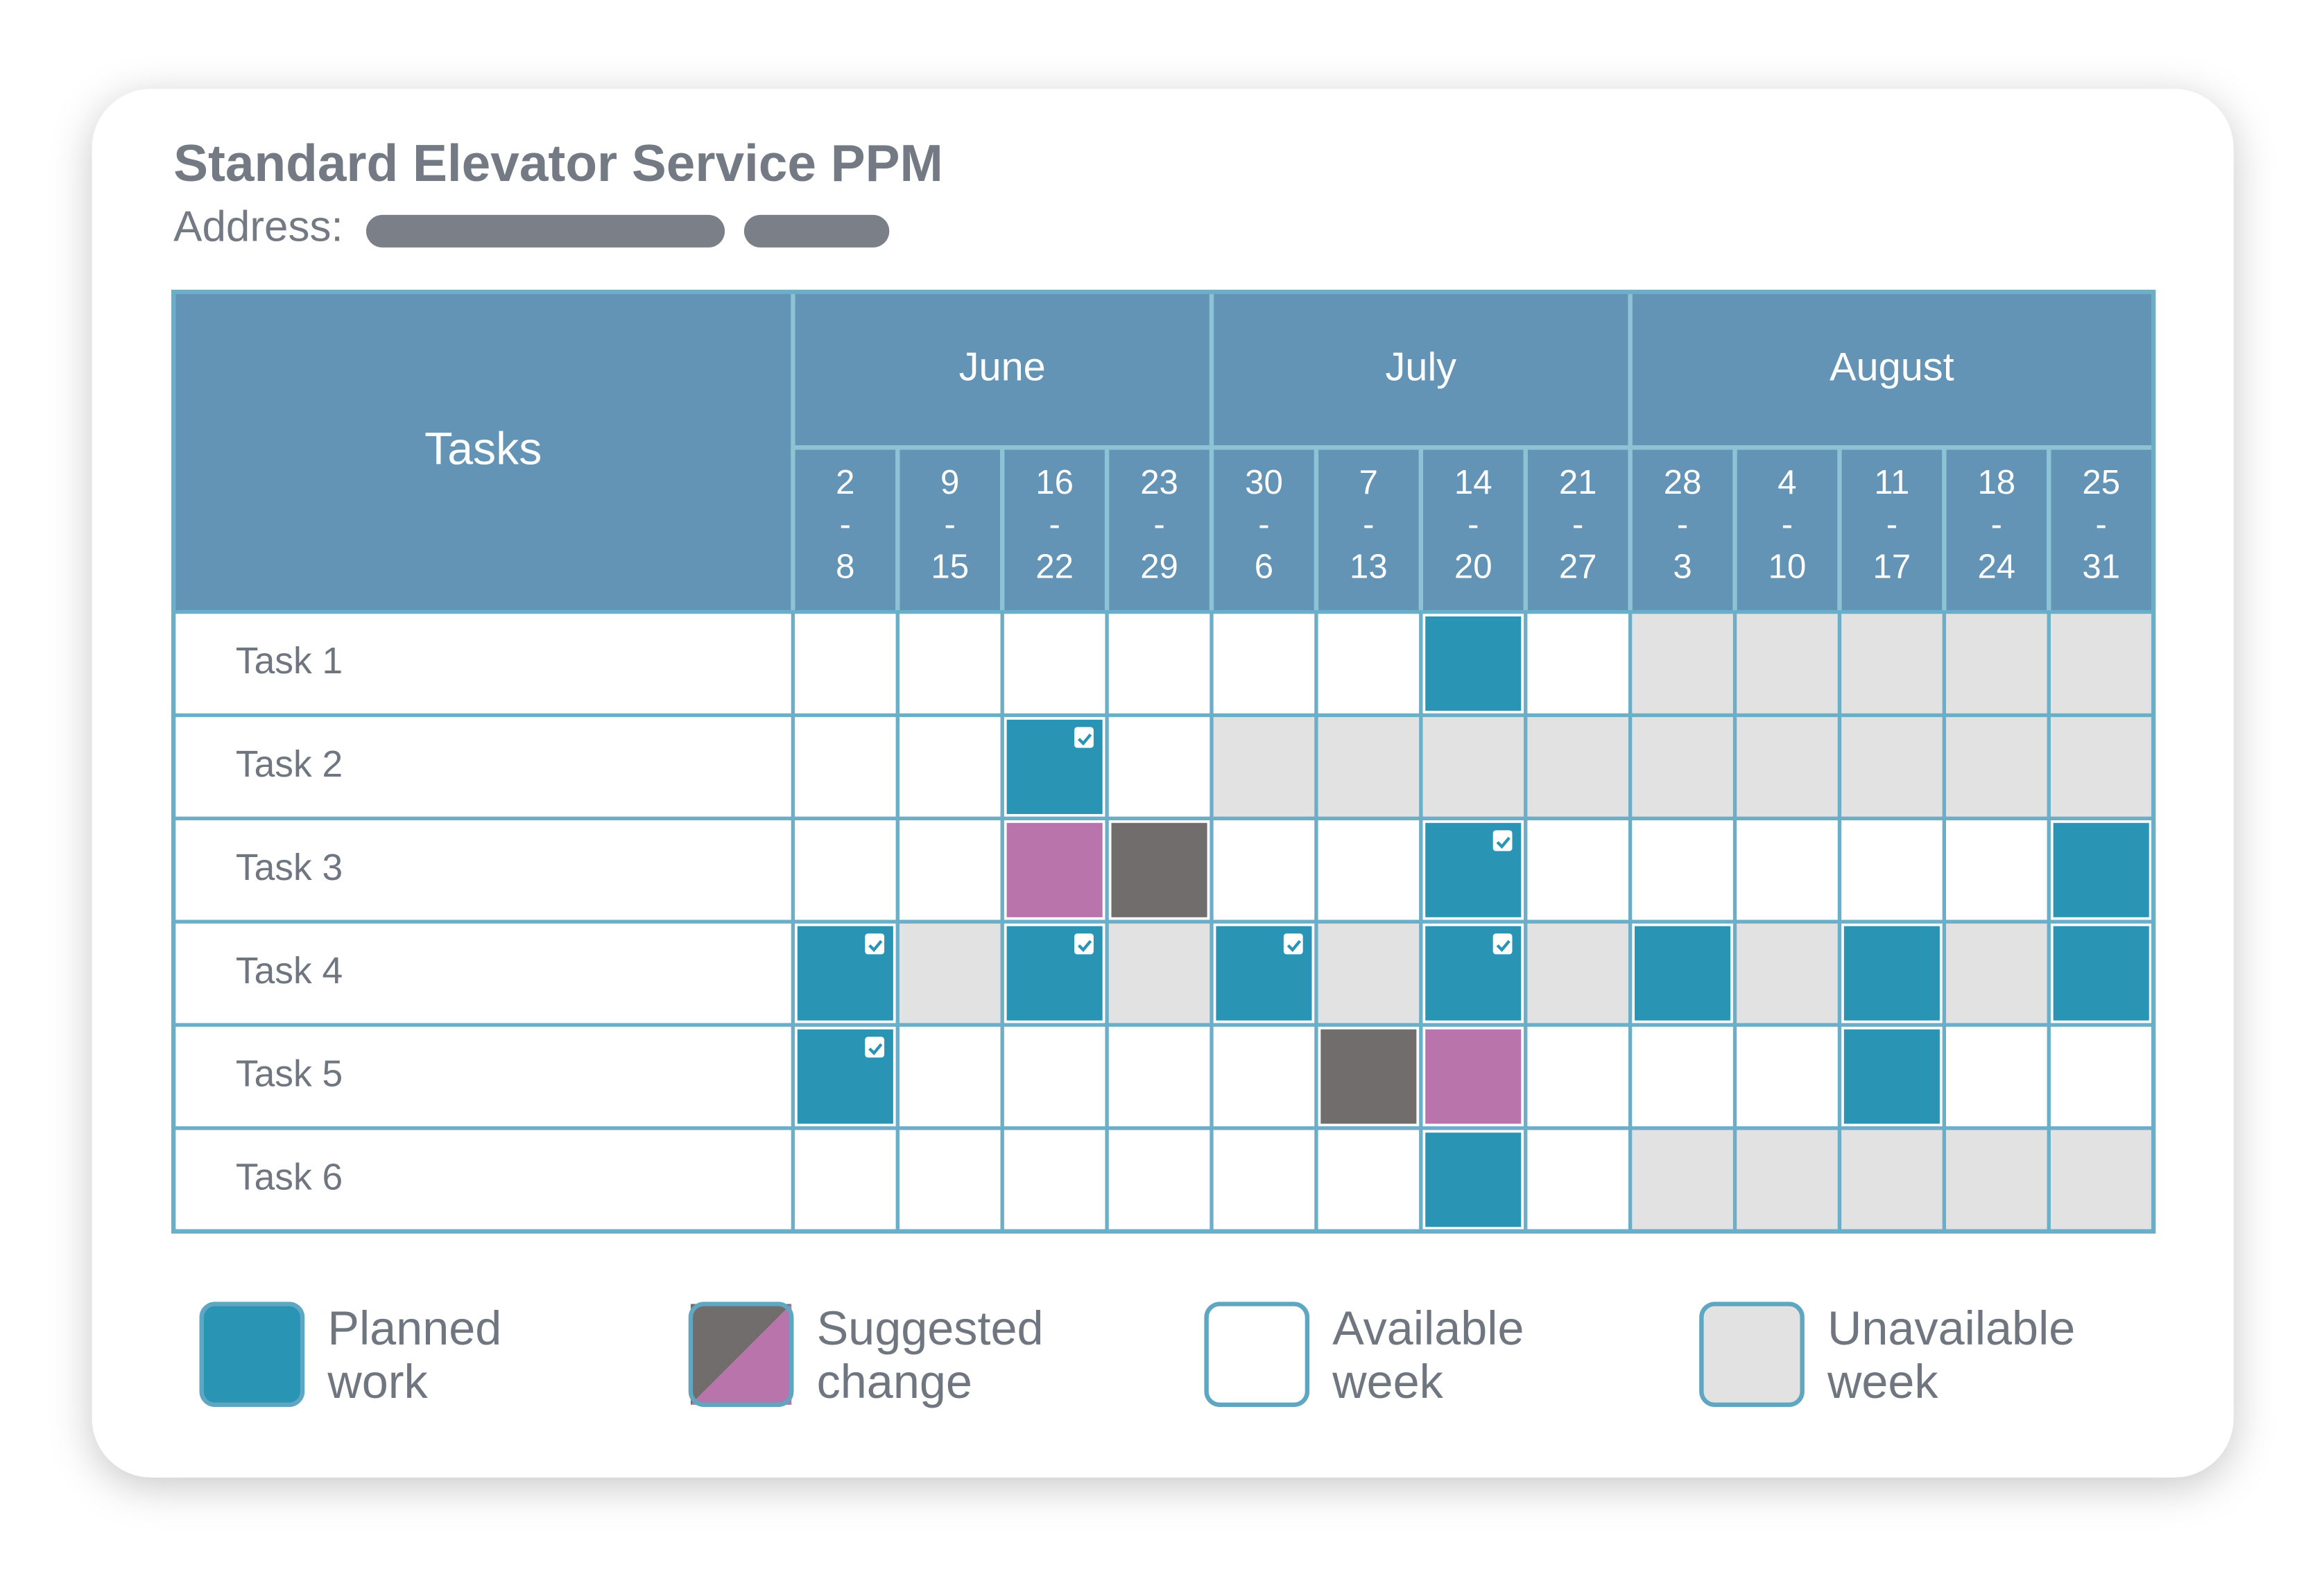 The width and height of the screenshot is (2324, 1590). Describe the element at coordinates (1891, 482) in the screenshot. I see `week-label: 11` at that location.